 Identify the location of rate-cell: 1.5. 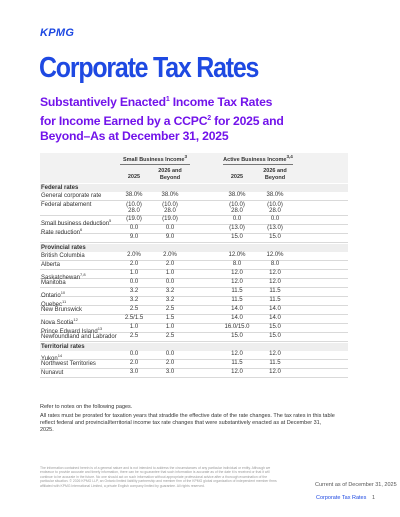
(170, 318).